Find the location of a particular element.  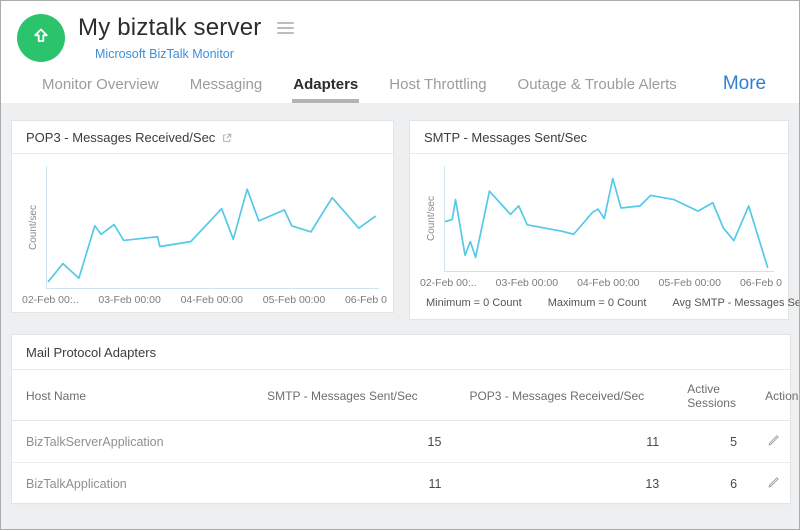

monitor-status-avatar is located at coordinates (41, 38).